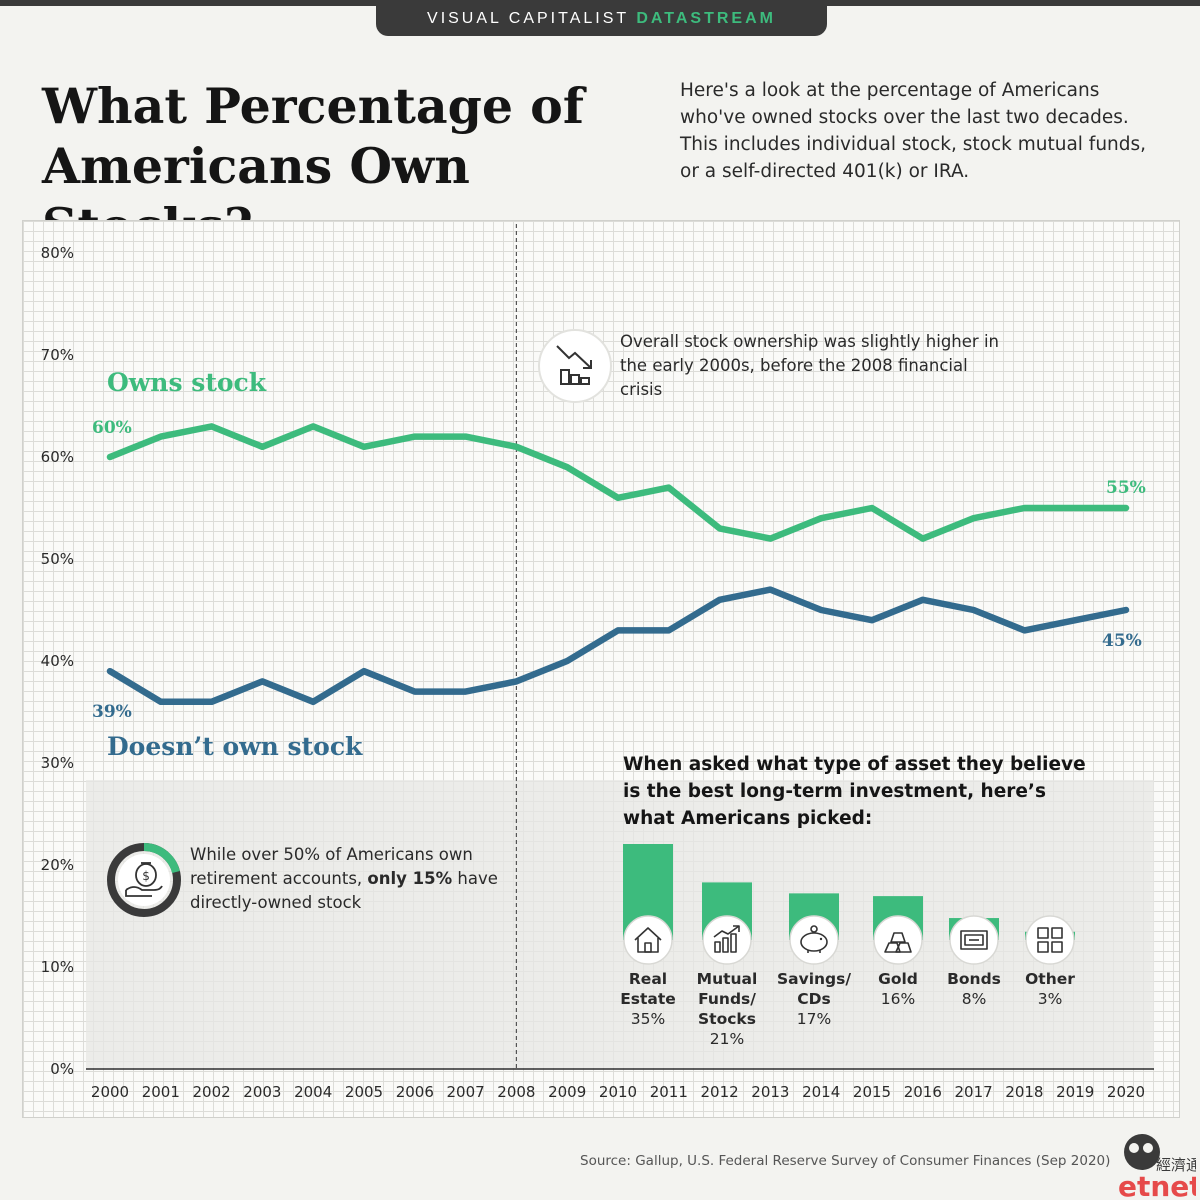 The height and width of the screenshot is (1200, 1200). What do you see at coordinates (1126, 1092) in the screenshot?
I see `x-tick-label: 2020` at bounding box center [1126, 1092].